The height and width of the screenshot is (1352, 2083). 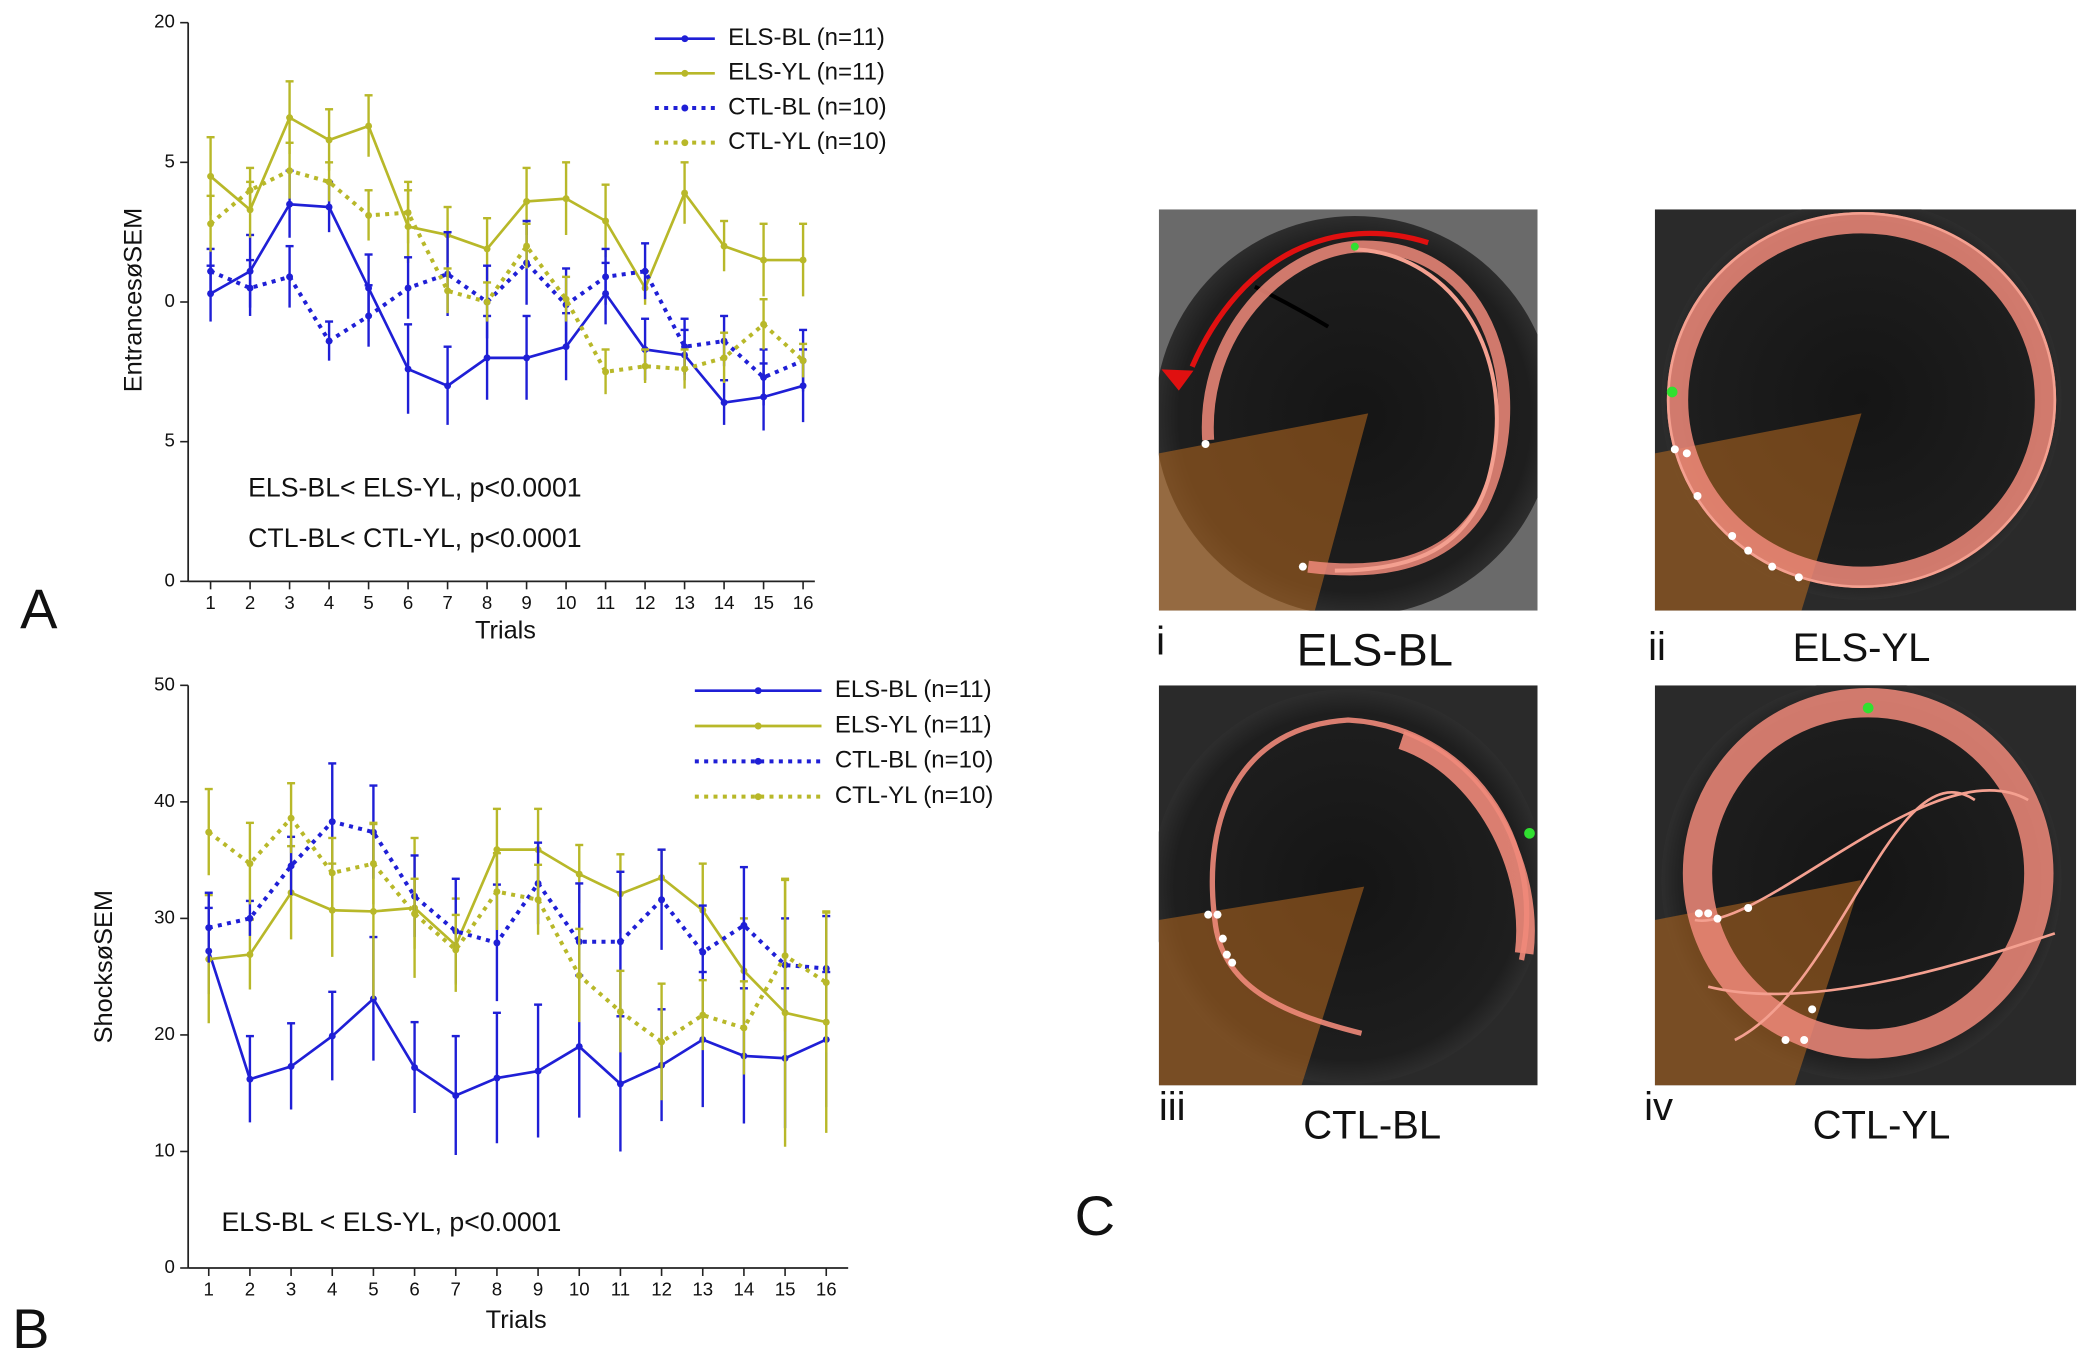 What do you see at coordinates (447, 602) in the screenshot?
I see `x-tick-label: 7` at bounding box center [447, 602].